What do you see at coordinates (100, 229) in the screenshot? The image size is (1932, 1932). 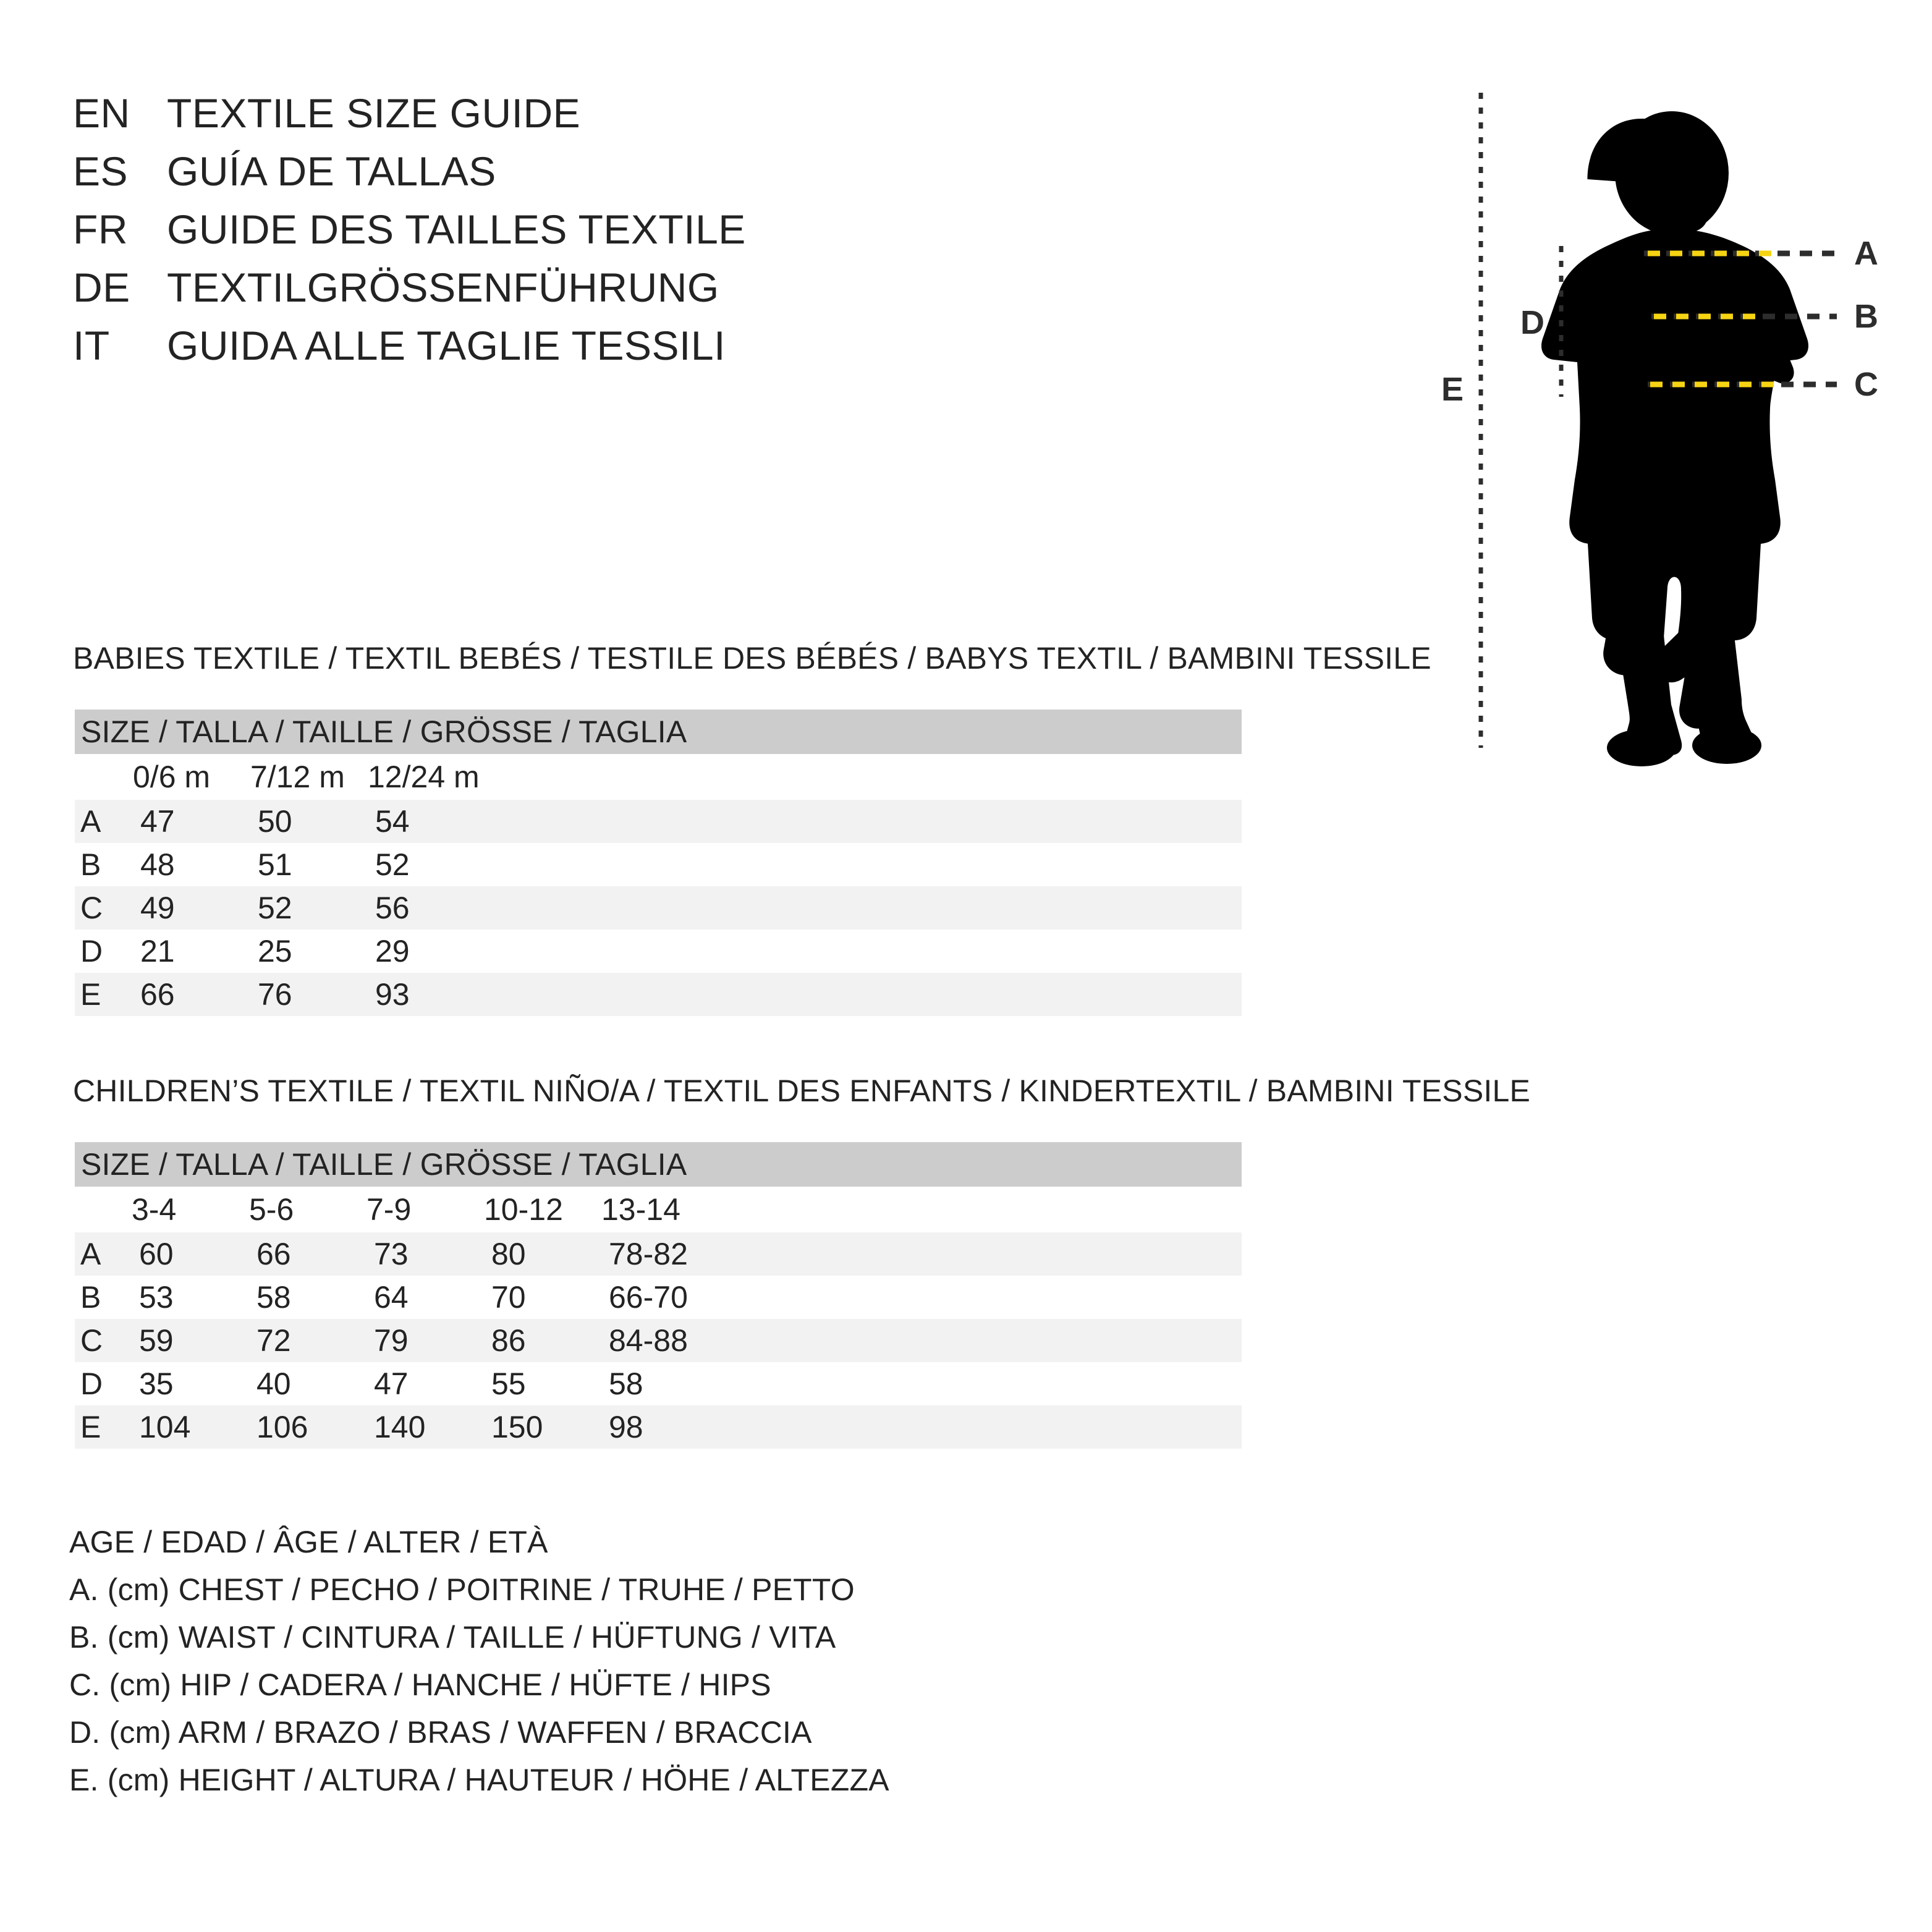 I see `language-code: FR` at bounding box center [100, 229].